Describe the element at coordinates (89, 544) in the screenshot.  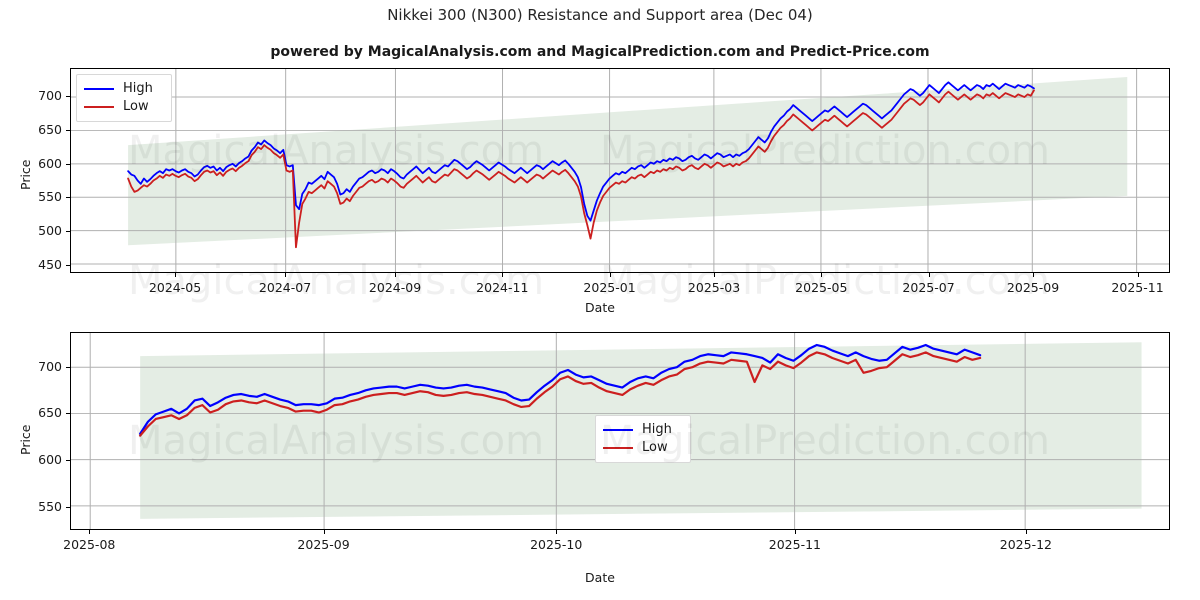
I see `x-tick-label: 2025-08` at that location.